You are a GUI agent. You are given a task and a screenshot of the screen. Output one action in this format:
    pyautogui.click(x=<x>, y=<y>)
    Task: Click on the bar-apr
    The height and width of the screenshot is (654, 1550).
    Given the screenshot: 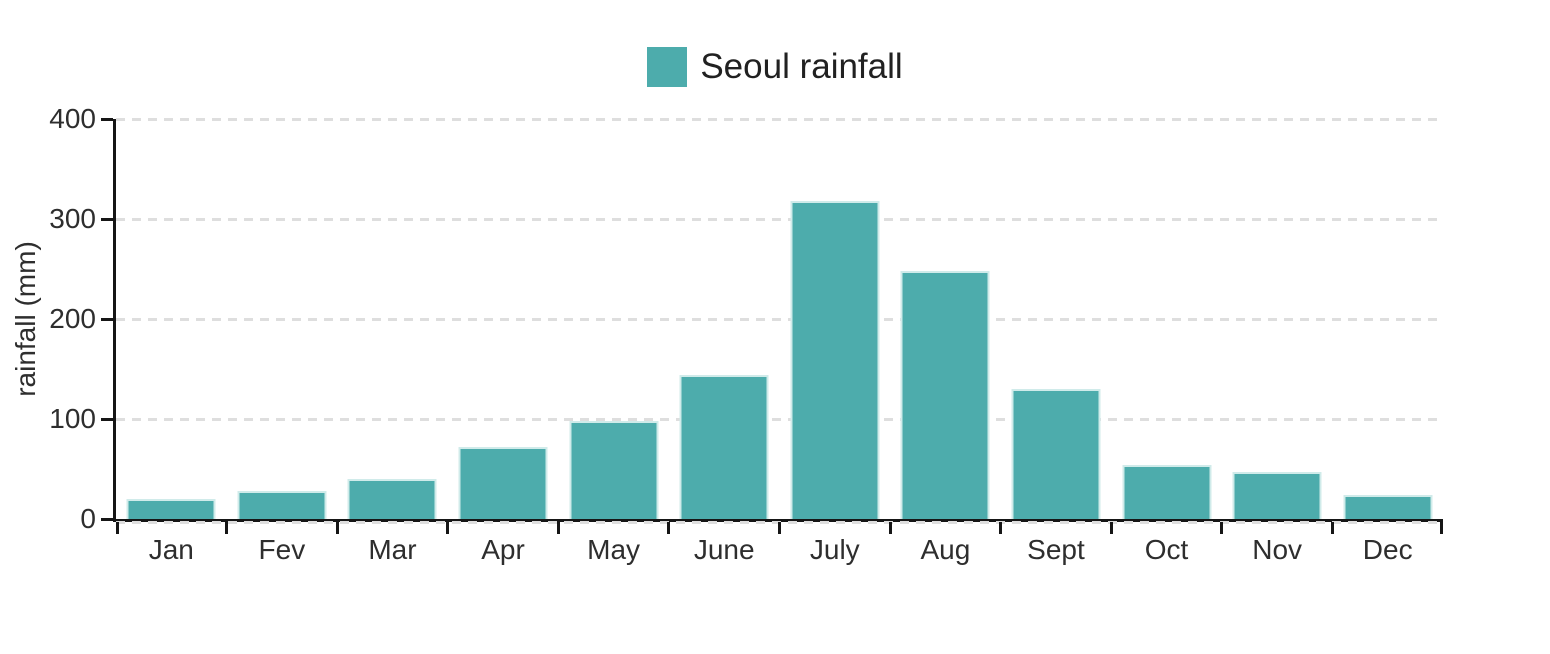 What is the action you would take?
    pyautogui.click(x=503, y=483)
    